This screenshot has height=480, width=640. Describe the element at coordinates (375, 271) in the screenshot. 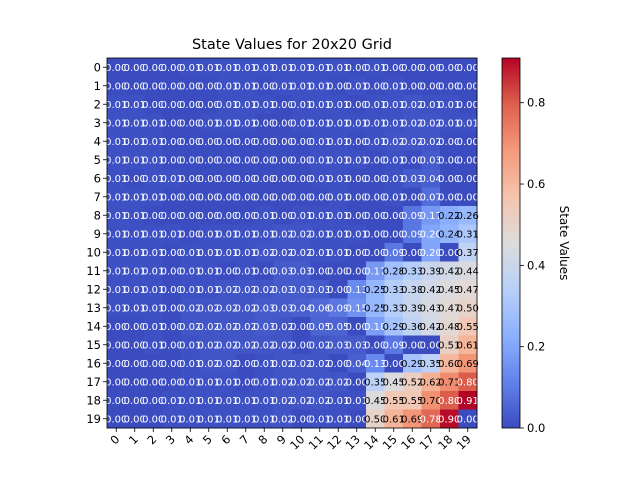

I see `cell-value-label: 0.17` at that location.